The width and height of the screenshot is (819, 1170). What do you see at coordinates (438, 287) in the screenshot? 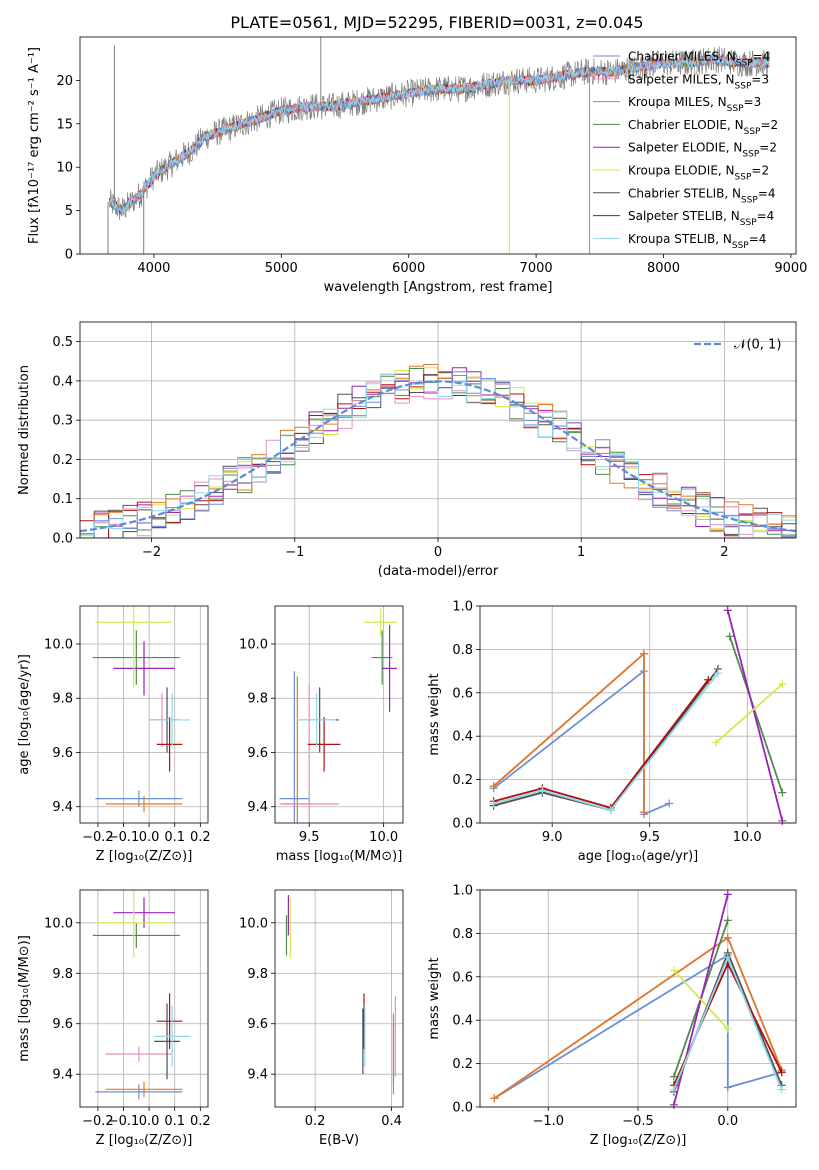
I see `x-axis-label: wavelength [Angstrom, rest frame]` at bounding box center [438, 287].